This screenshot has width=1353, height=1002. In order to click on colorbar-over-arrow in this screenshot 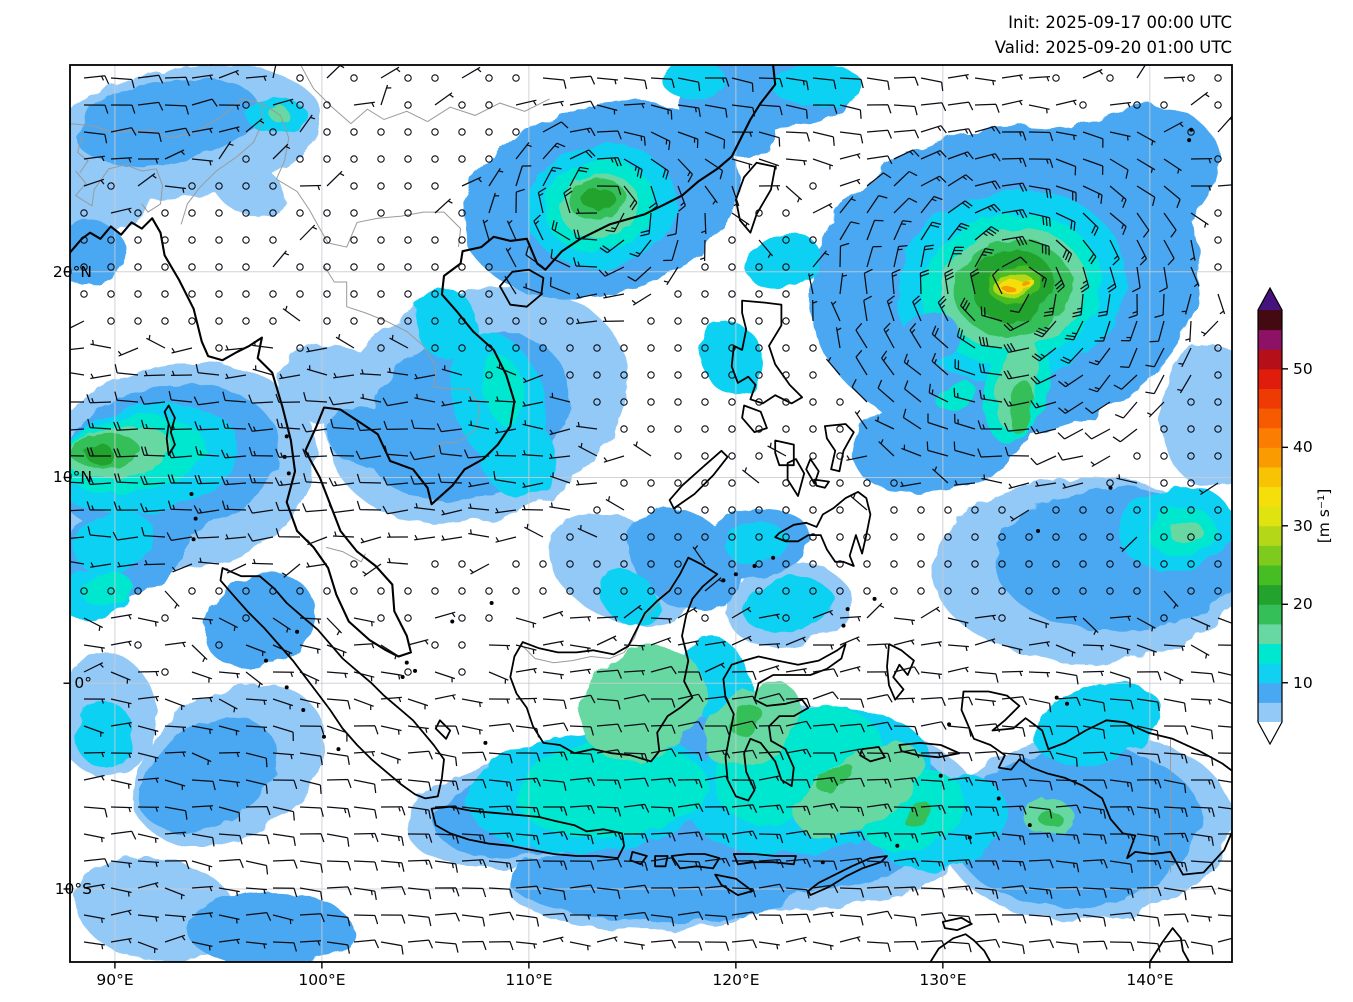, I will do `click(1270, 299)`.